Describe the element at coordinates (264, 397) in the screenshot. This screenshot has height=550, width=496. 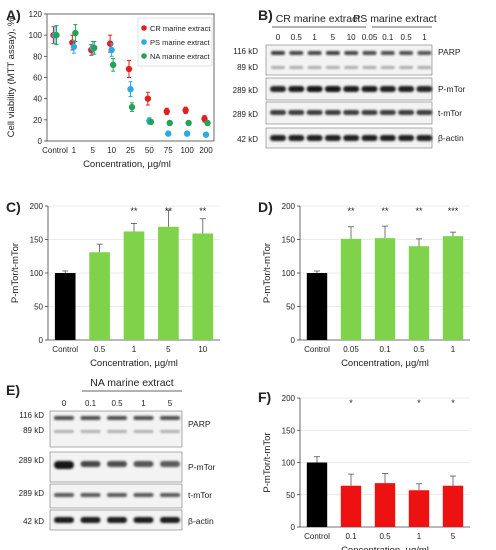
I see `panel-label: F)` at that location.